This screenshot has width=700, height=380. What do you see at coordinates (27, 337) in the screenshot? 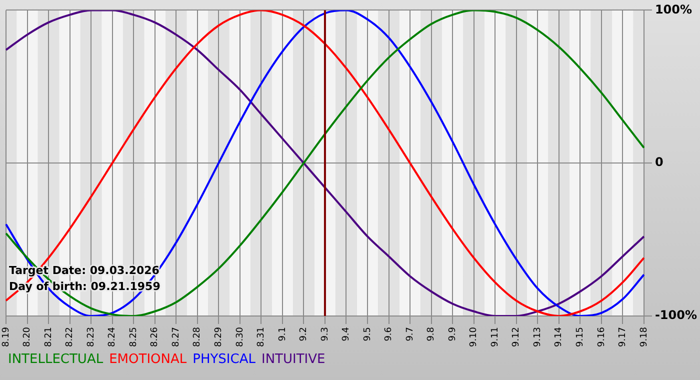
I see `x-tick-label: 8.20` at bounding box center [27, 337].